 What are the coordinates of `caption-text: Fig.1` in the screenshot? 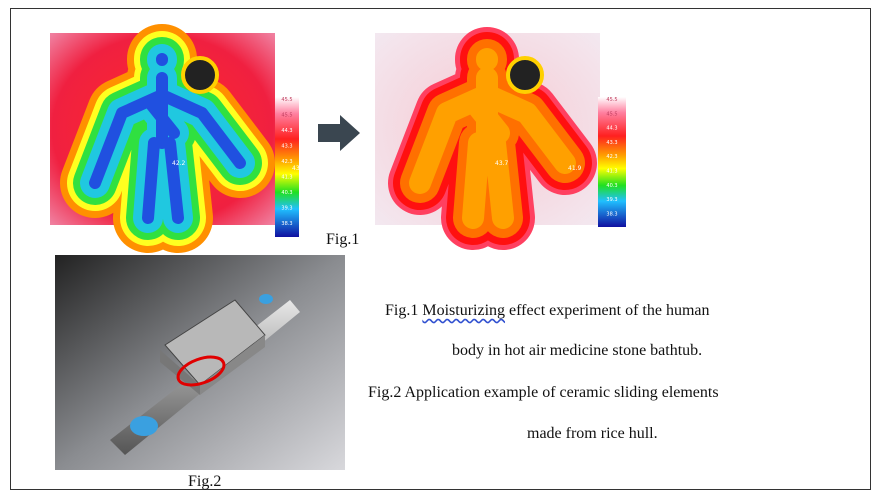 It's located at (404, 310).